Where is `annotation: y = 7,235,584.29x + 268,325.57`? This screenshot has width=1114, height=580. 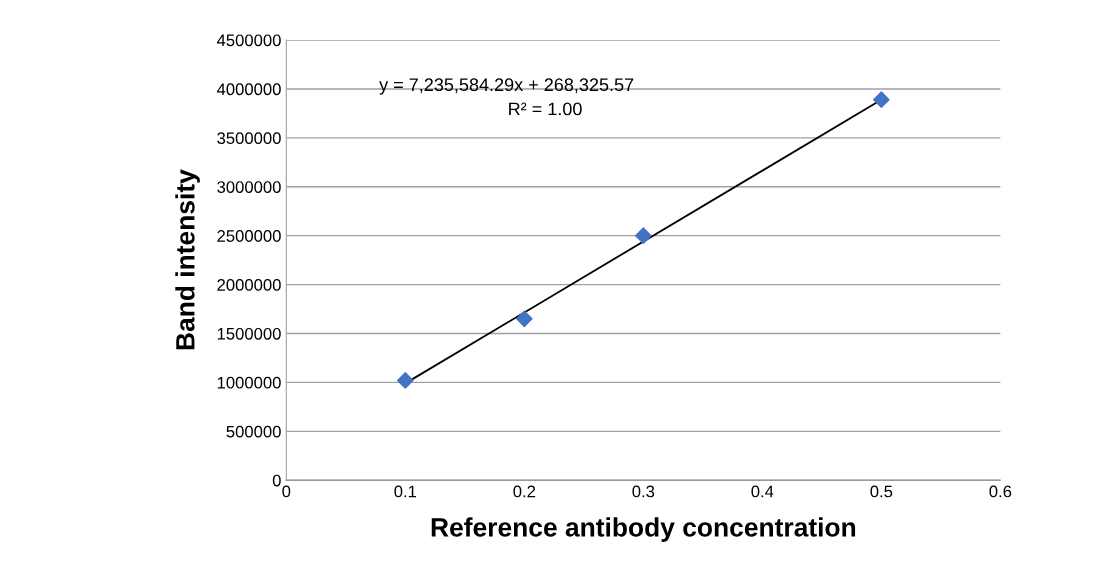
annotation: y = 7,235,584.29x + 268,325.57 is located at coordinates (506, 86).